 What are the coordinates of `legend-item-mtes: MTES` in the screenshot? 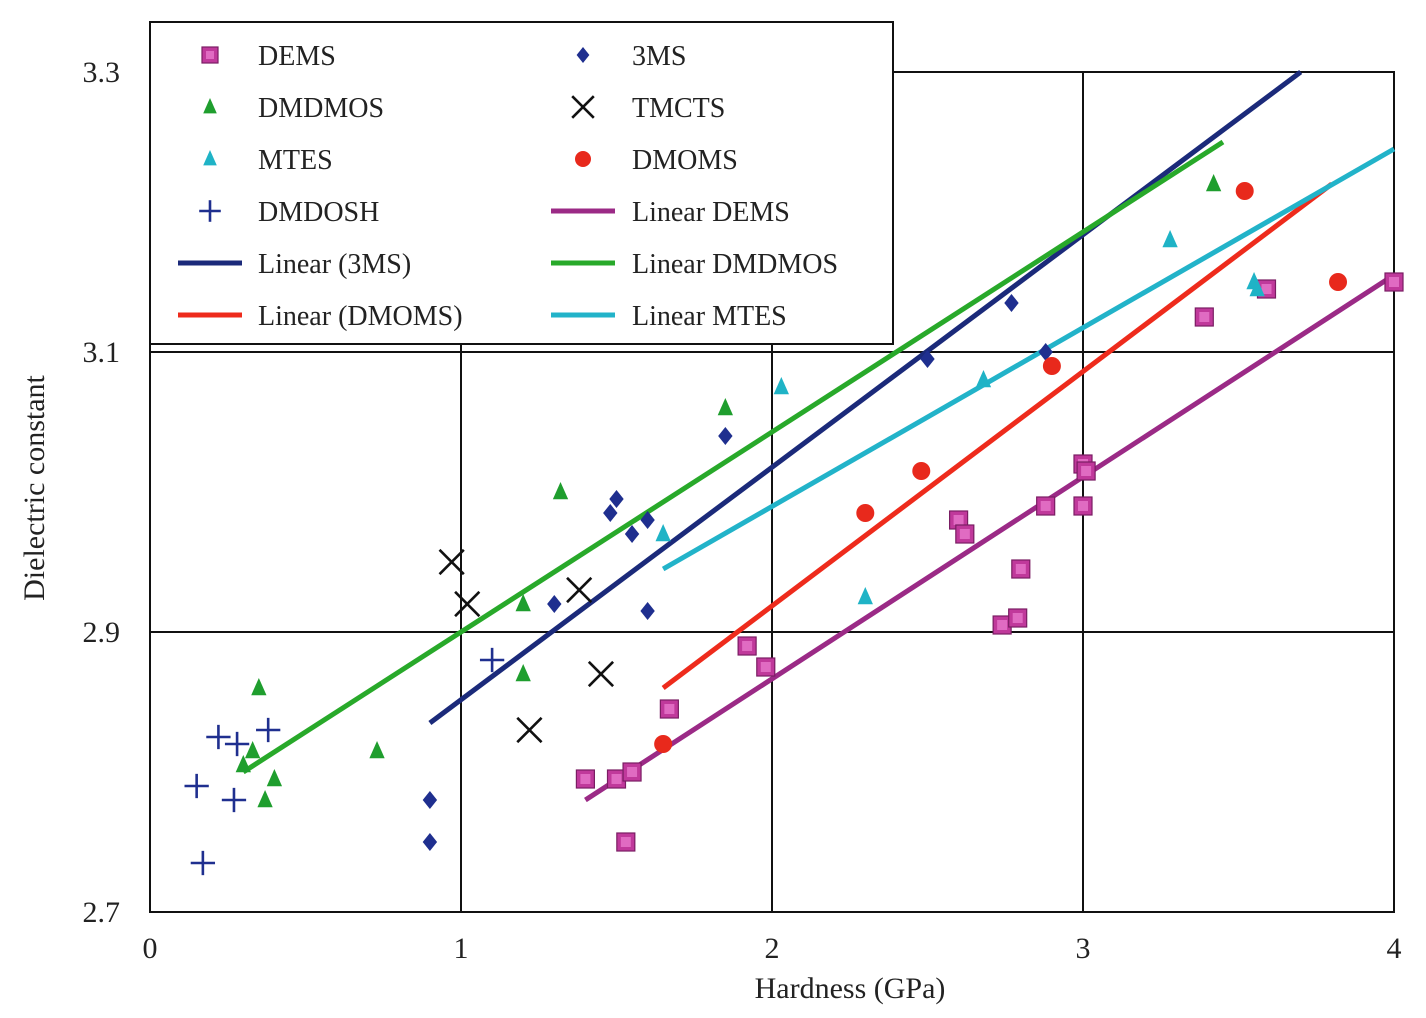 It's located at (268, 160).